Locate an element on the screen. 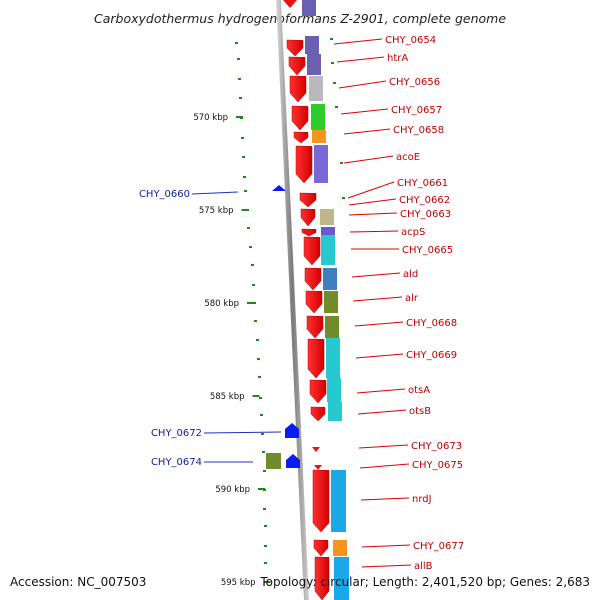 Image resolution: width=600 pixels, height=600 pixels. gene-label-ald: ald is located at coordinates (410, 274).